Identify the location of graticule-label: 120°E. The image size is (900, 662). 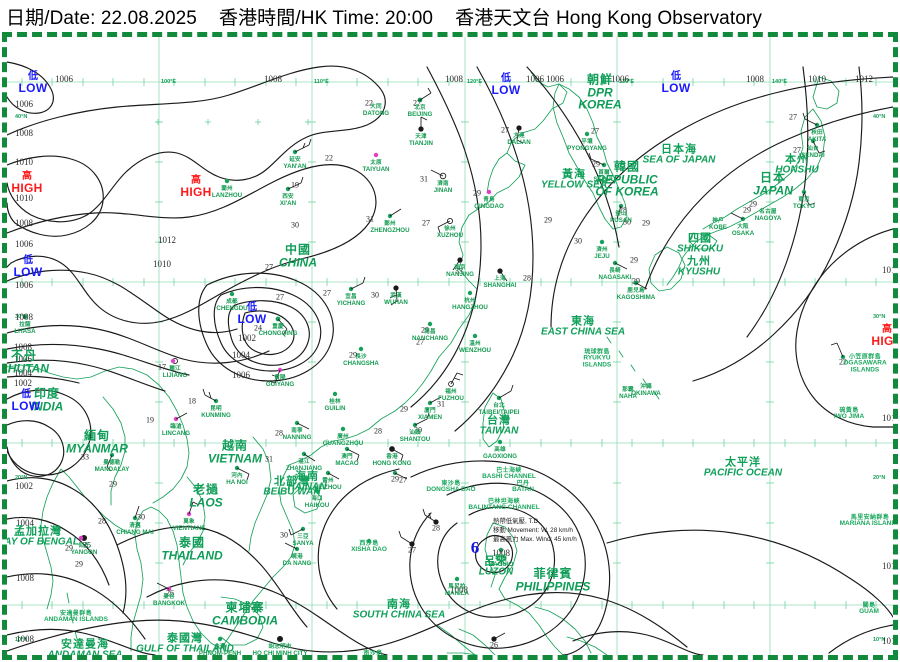
(475, 82).